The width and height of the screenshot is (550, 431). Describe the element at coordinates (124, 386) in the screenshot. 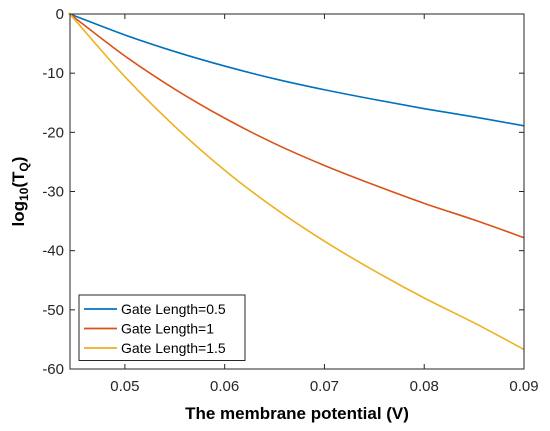

I see `x-tick-label: 0.05` at that location.